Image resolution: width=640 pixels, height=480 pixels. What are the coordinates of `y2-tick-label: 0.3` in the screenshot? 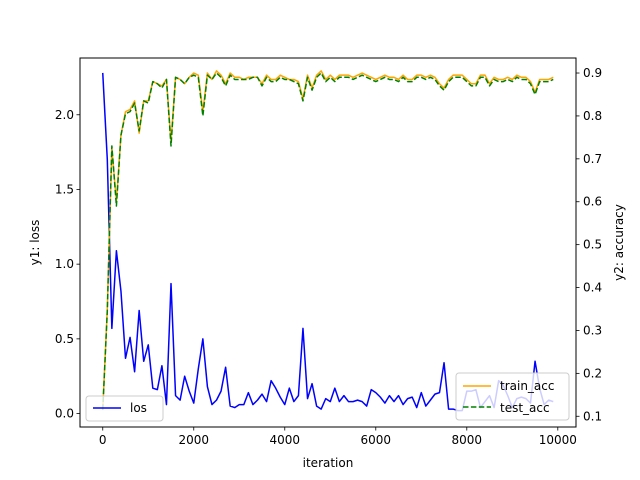 It's located at (592, 330).